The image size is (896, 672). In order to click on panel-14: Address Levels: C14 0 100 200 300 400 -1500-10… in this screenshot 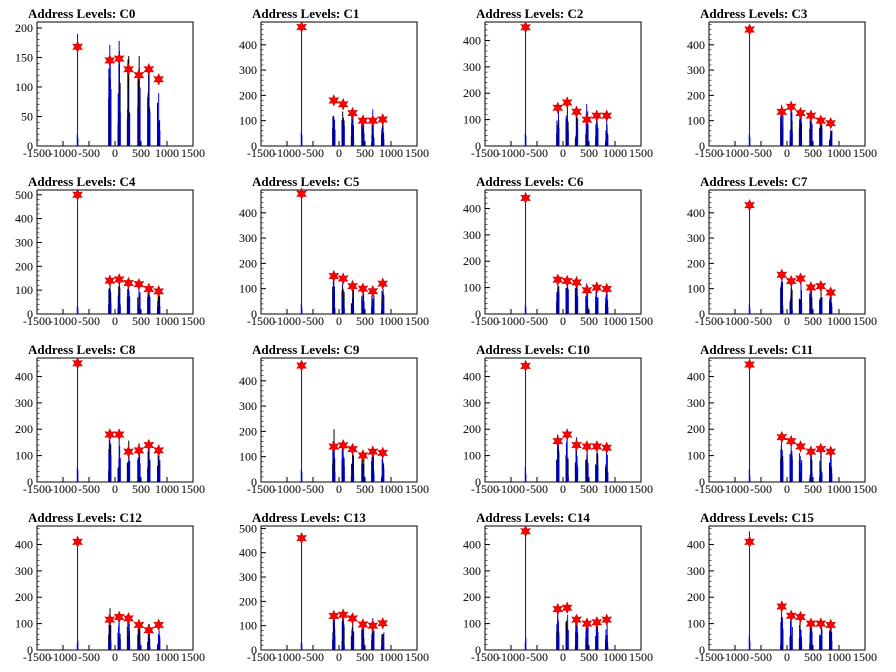, I will do `click(558, 587)`.